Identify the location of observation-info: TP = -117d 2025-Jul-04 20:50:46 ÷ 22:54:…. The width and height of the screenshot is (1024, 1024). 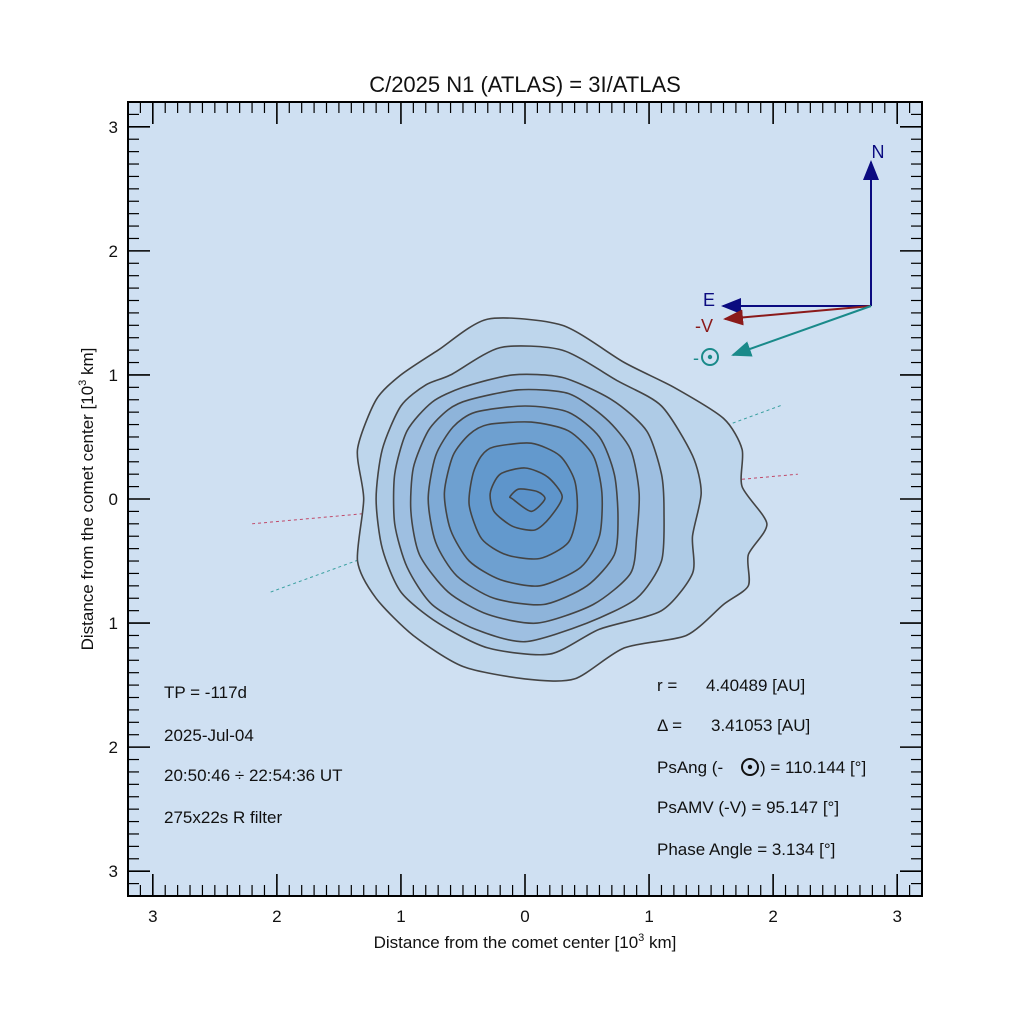
(253, 755).